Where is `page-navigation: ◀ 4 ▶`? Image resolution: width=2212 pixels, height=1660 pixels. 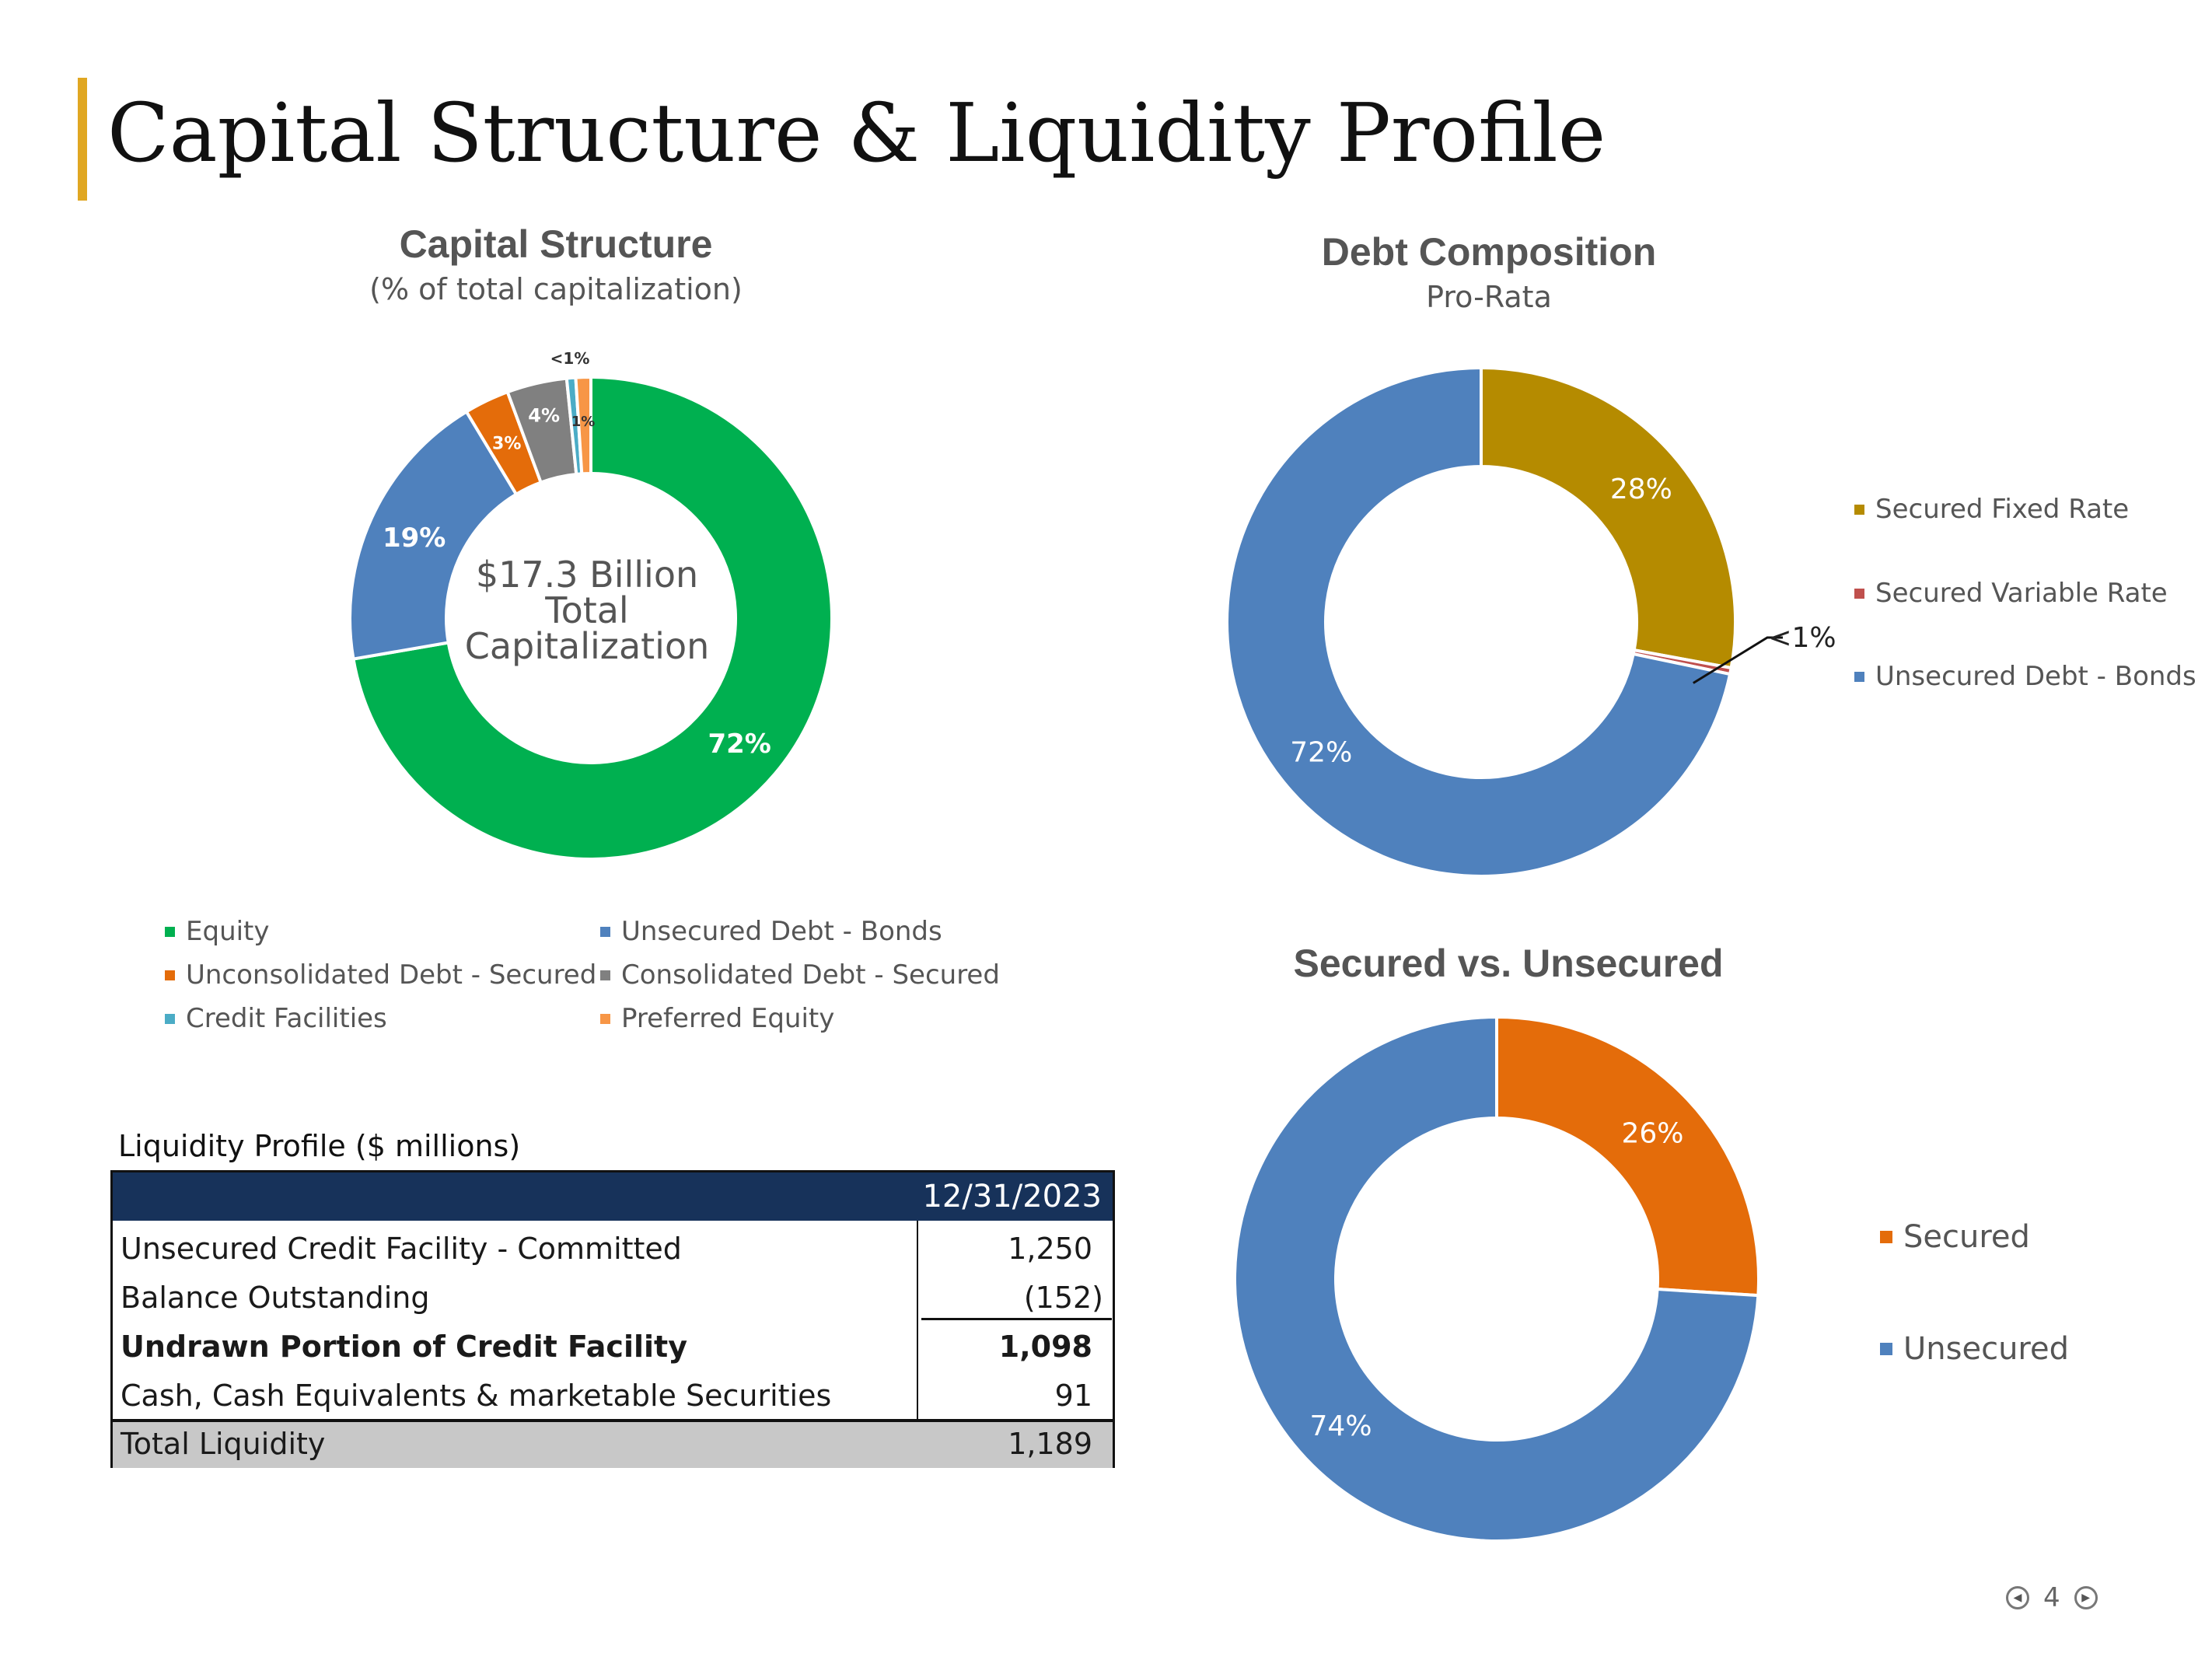
page-navigation: ◀ 4 ▶ is located at coordinates (2052, 1597).